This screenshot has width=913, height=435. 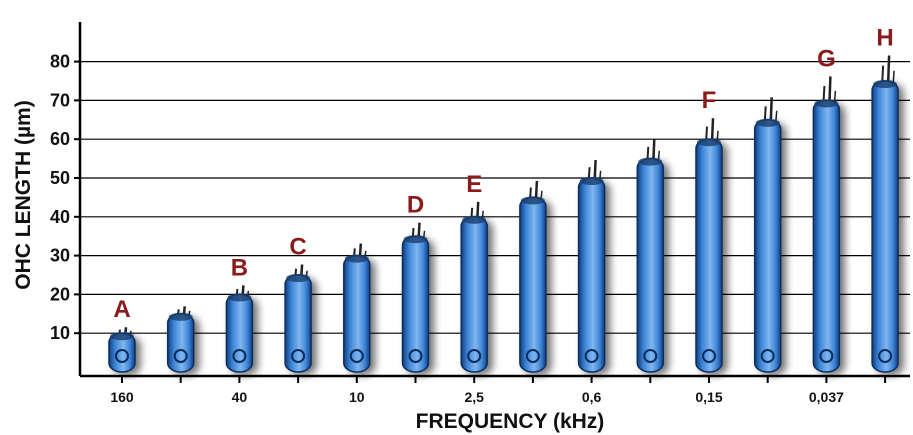 I want to click on bar-letter-label: C, so click(x=297, y=247).